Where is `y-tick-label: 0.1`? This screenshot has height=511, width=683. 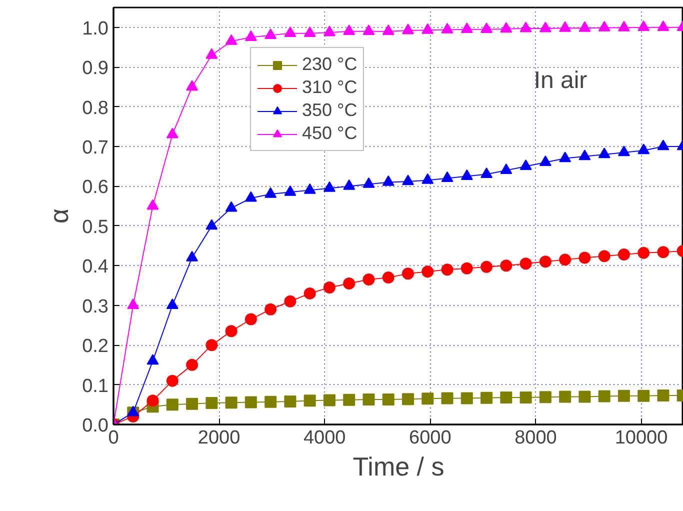
y-tick-label: 0.1 is located at coordinates (95, 386).